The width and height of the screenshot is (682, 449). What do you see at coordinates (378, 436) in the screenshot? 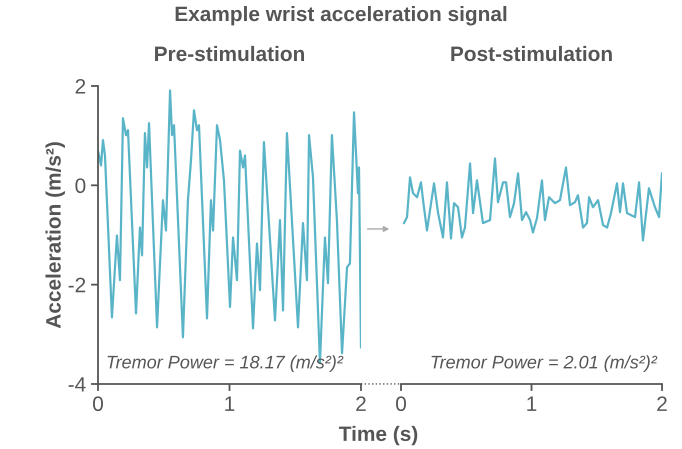
I see `x-axis-title: Time (s)` at bounding box center [378, 436].